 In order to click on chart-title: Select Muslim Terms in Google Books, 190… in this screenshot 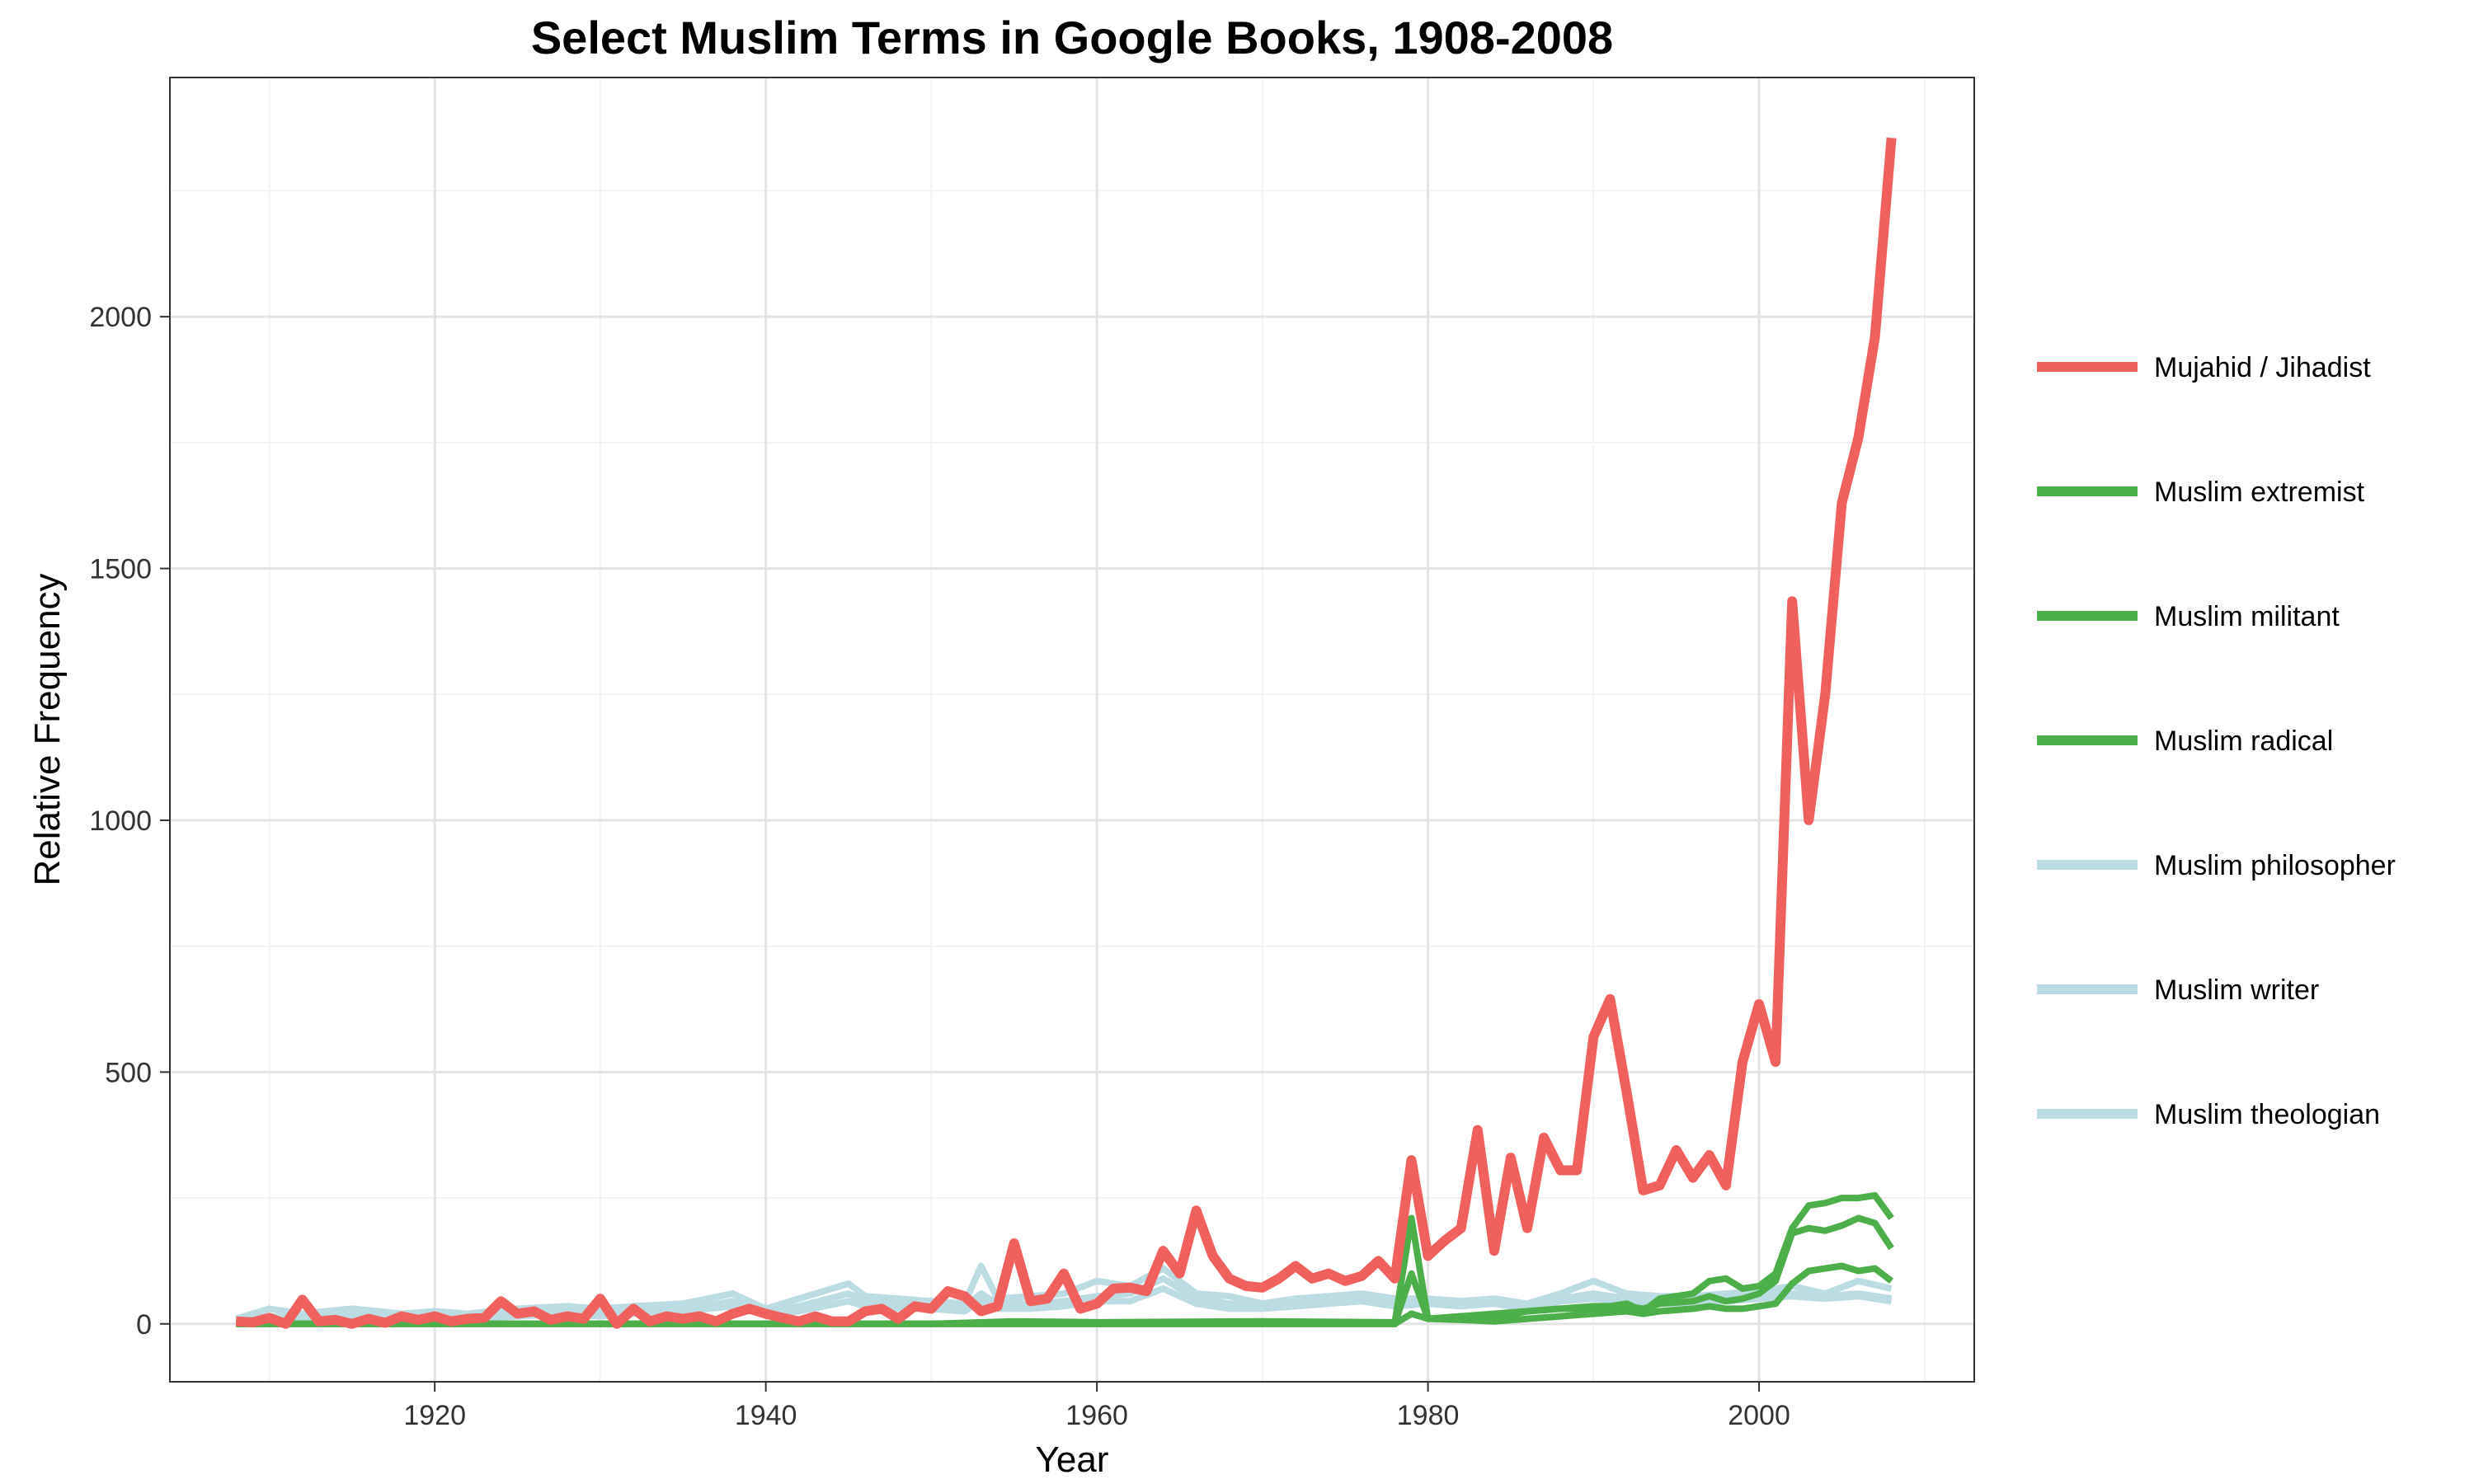, I will do `click(1072, 37)`.